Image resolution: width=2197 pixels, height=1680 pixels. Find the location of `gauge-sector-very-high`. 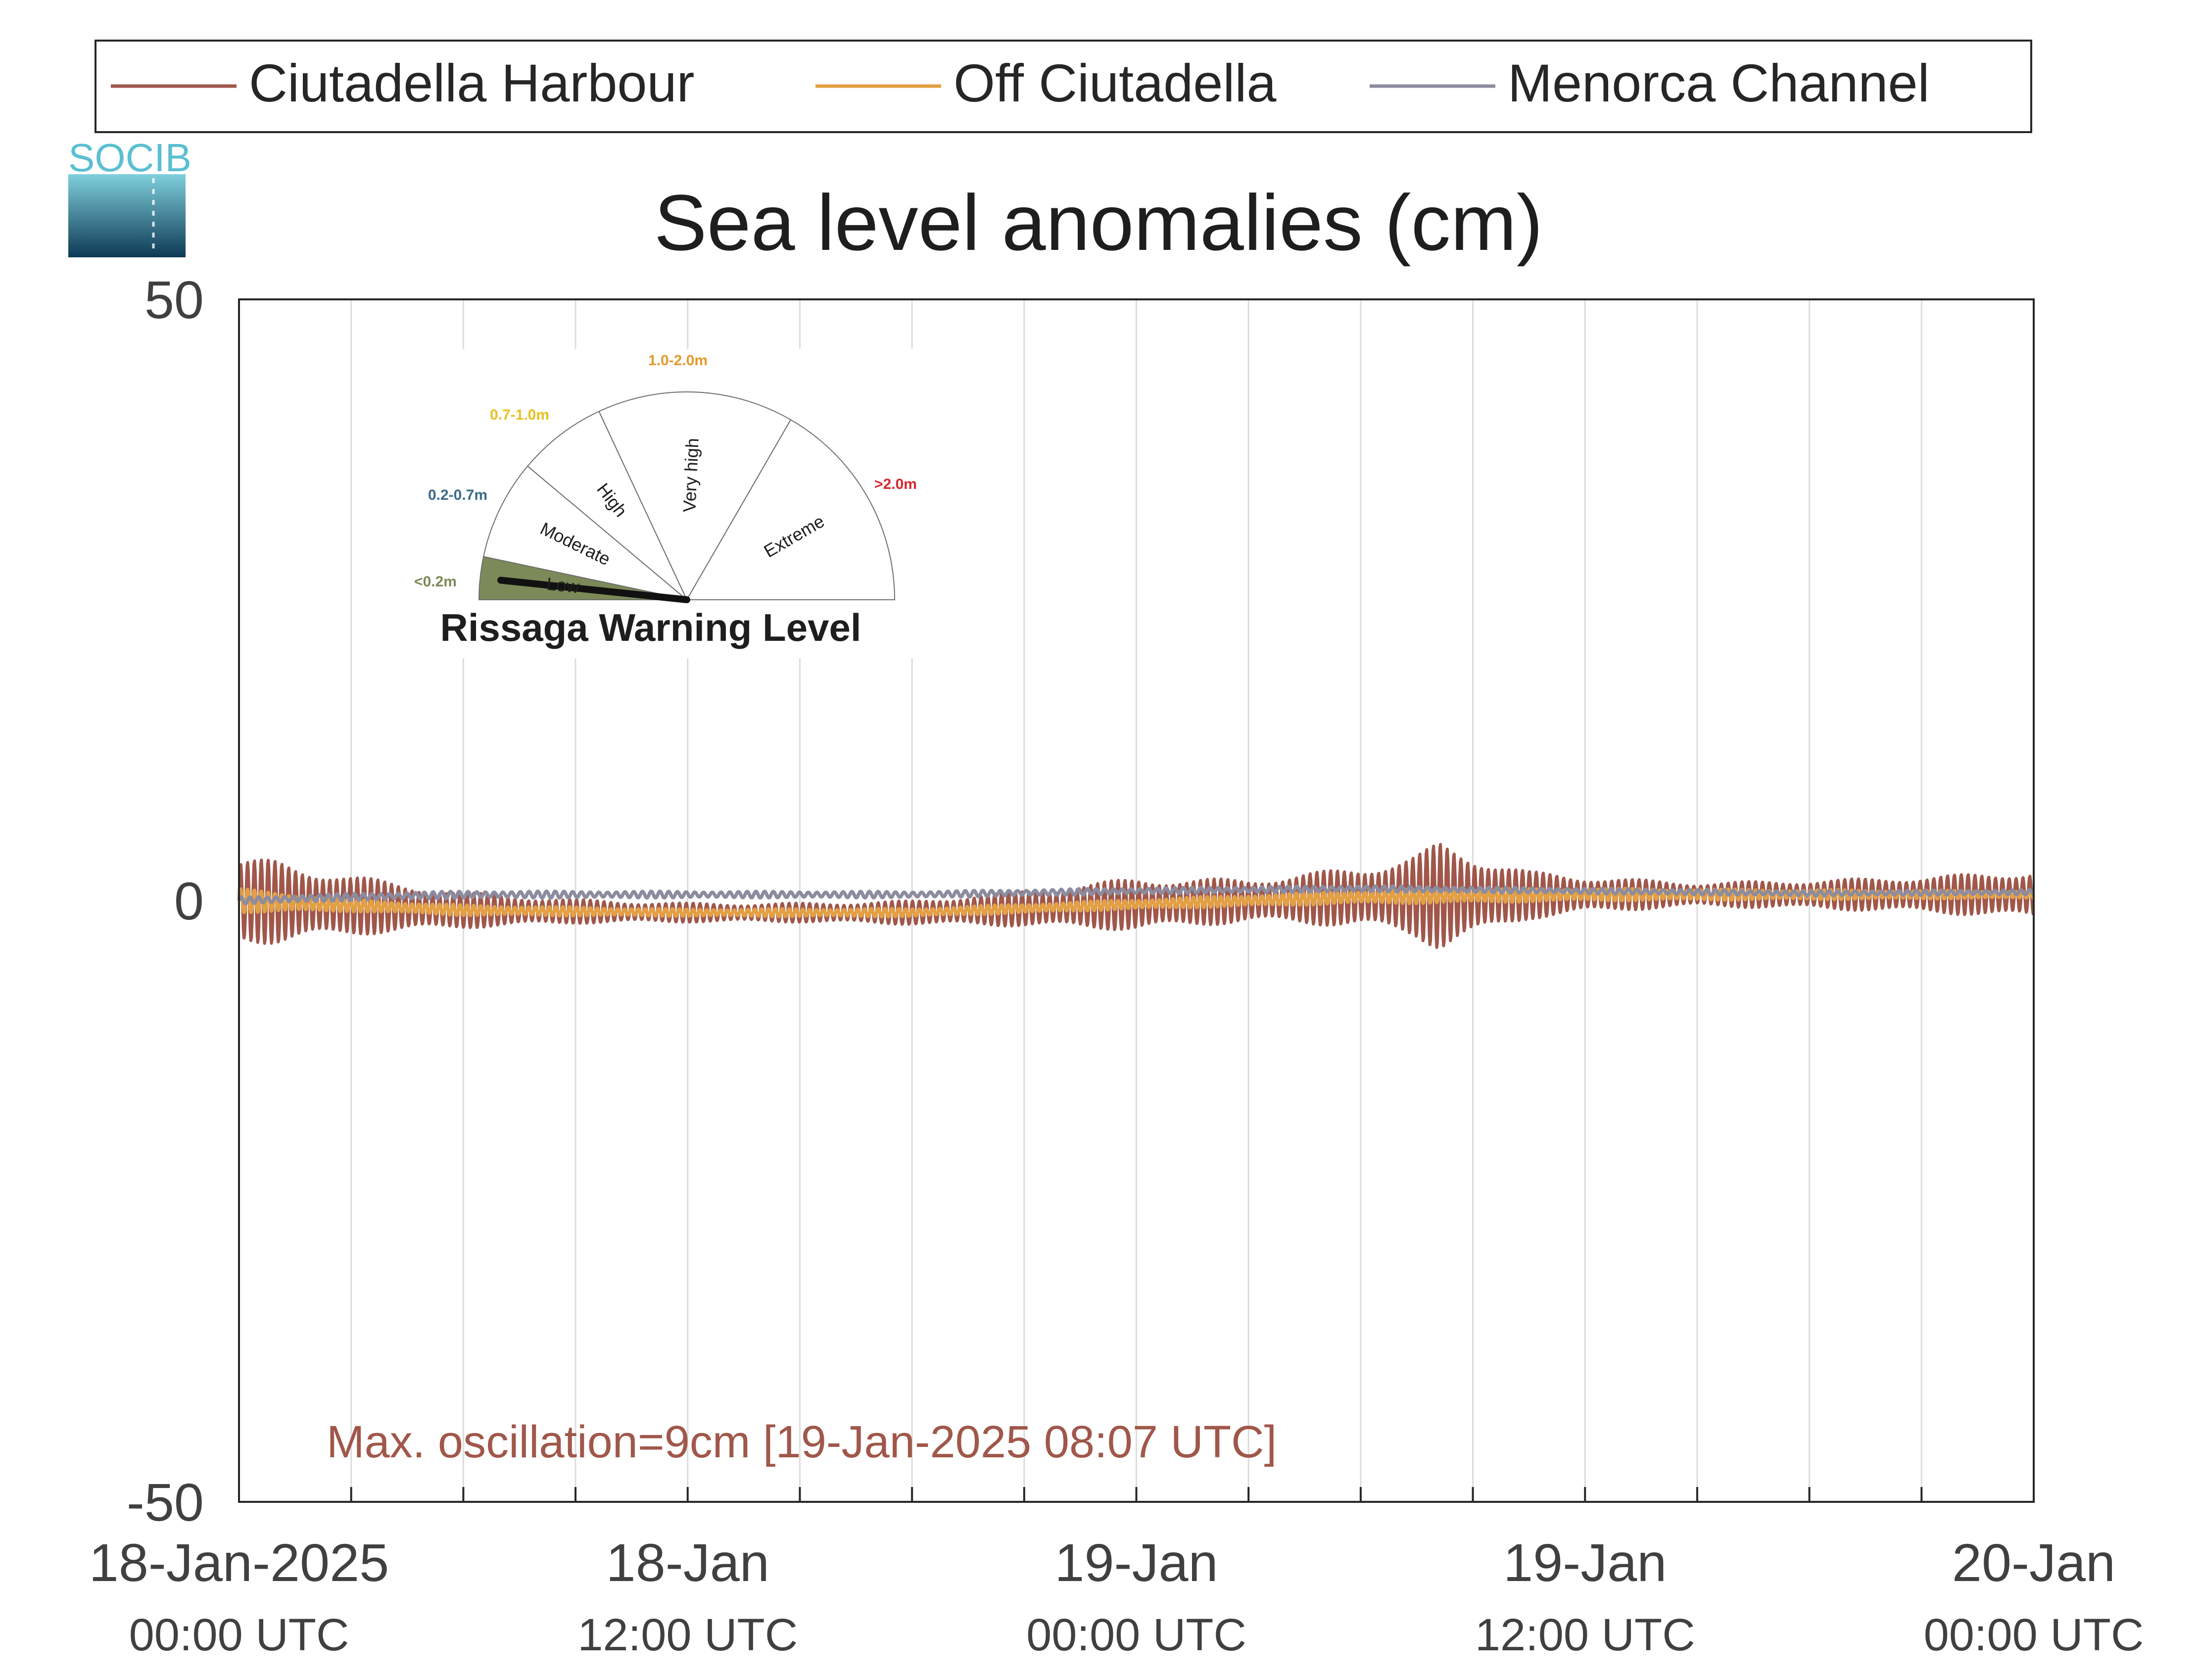

gauge-sector-very-high is located at coordinates (695, 496).